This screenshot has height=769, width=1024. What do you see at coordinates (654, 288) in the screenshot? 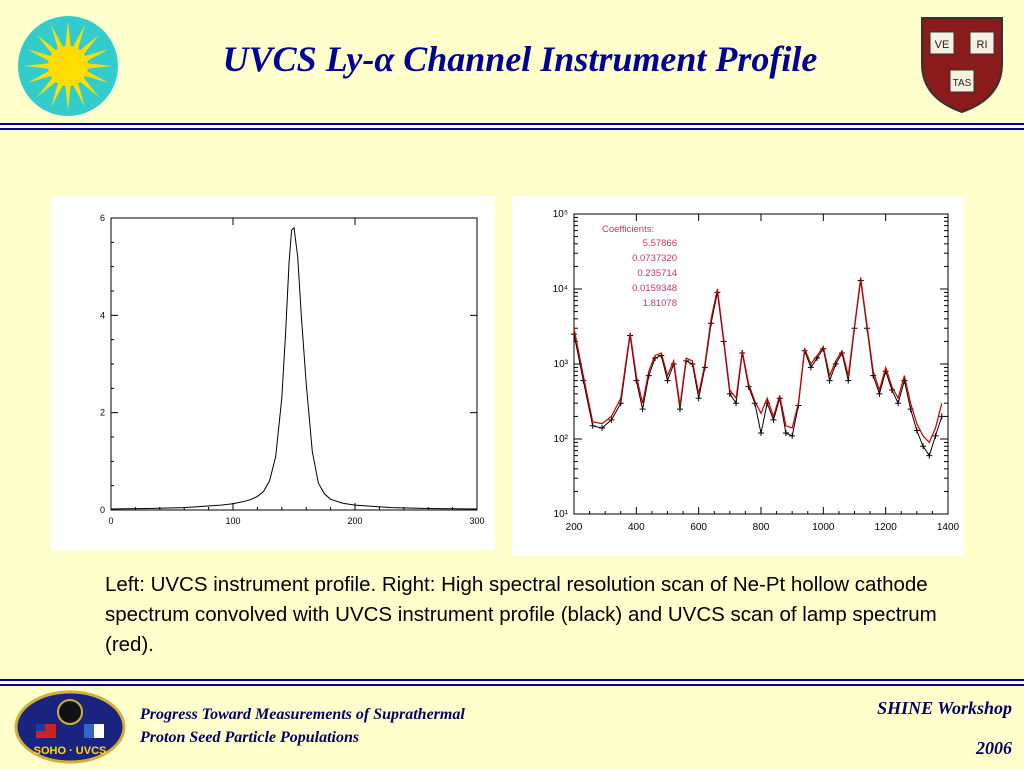
I see `coefficient-value: 0.0159348` at bounding box center [654, 288].